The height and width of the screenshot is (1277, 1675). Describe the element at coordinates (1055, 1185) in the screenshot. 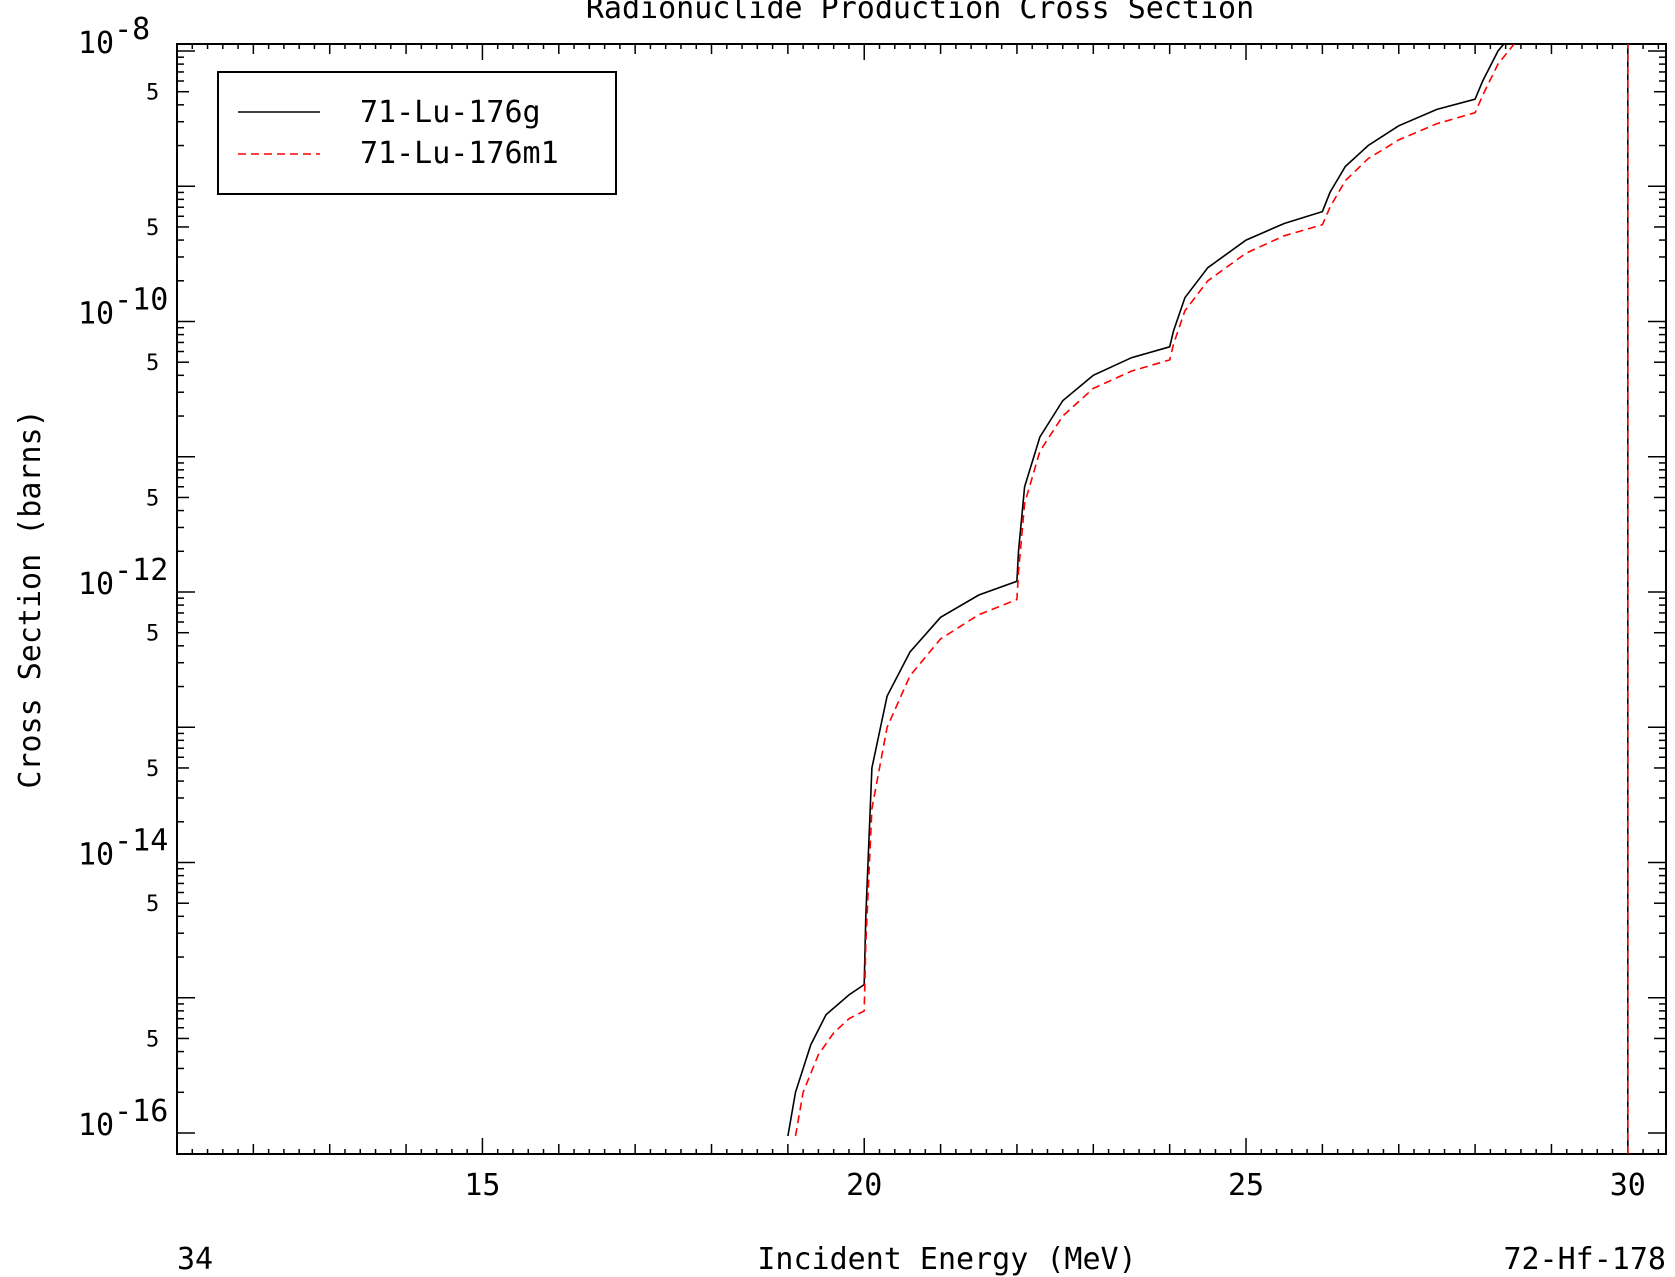

I see `x-tick-labels: 15 20 25 30` at that location.